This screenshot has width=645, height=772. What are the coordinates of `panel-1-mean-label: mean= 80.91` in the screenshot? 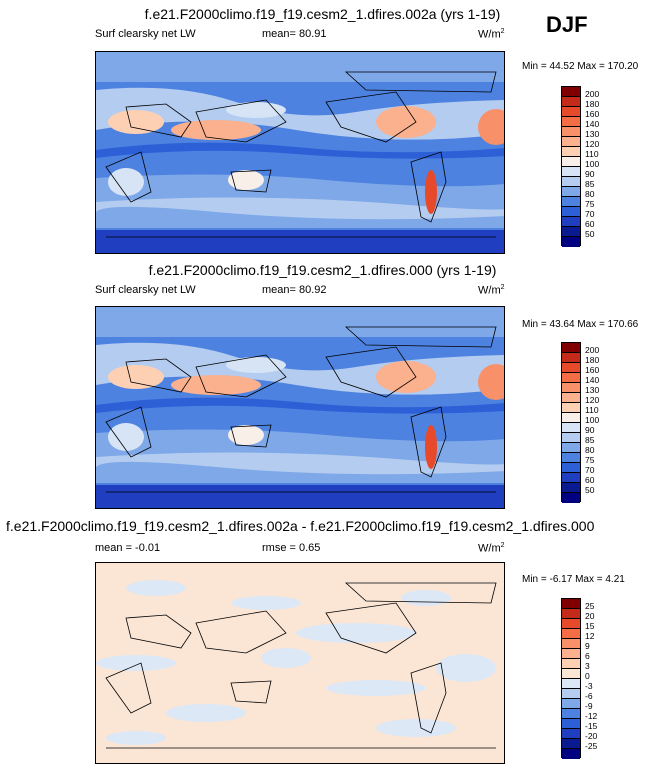 It's located at (294, 34).